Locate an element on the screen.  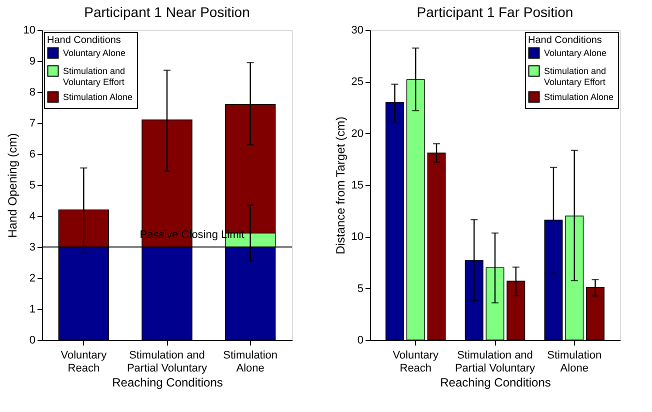
y-tick-label: 9 is located at coordinates (32, 62).